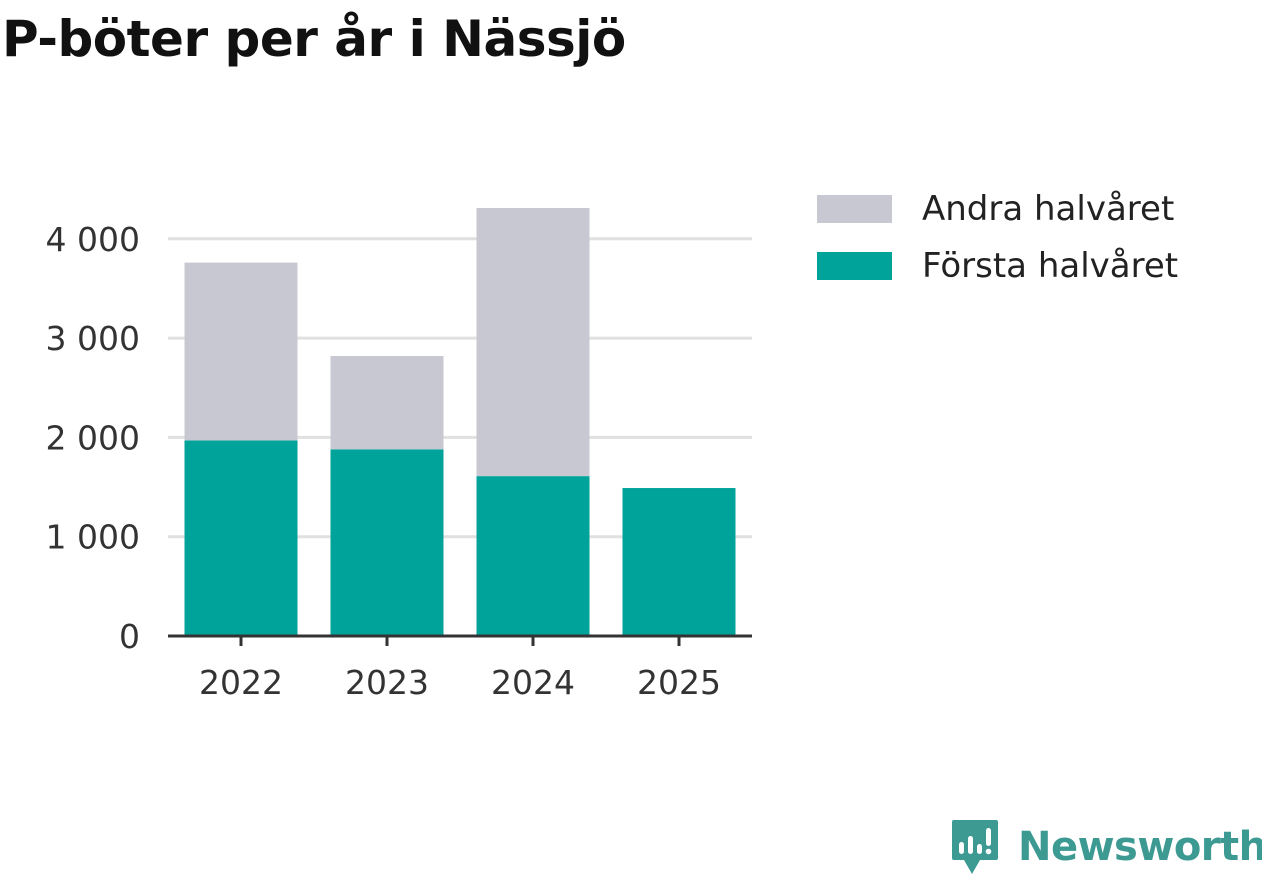 This screenshot has height=879, width=1262. I want to click on y-tick-label: 4 000, so click(93, 239).